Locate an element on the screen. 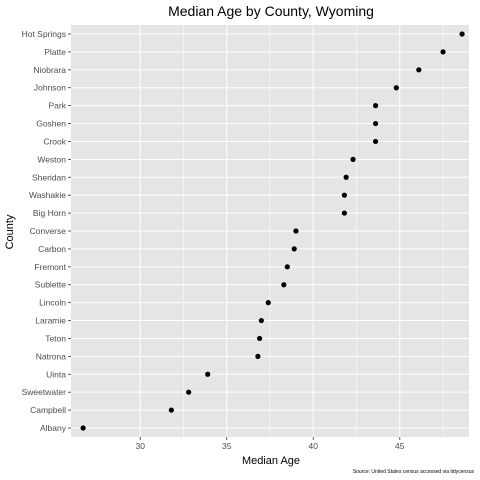 This screenshot has height=480, width=480. x-tick-label: 45 is located at coordinates (400, 446).